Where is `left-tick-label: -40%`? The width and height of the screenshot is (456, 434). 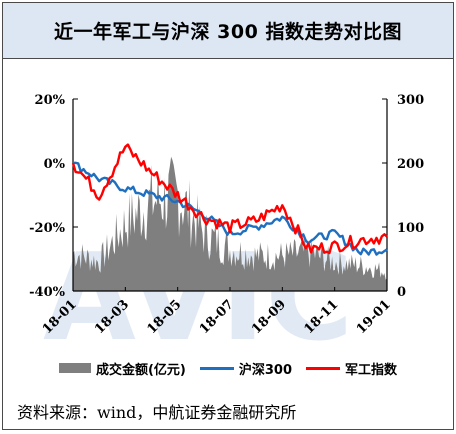
left-tick-label: -40% is located at coordinates (47, 292).